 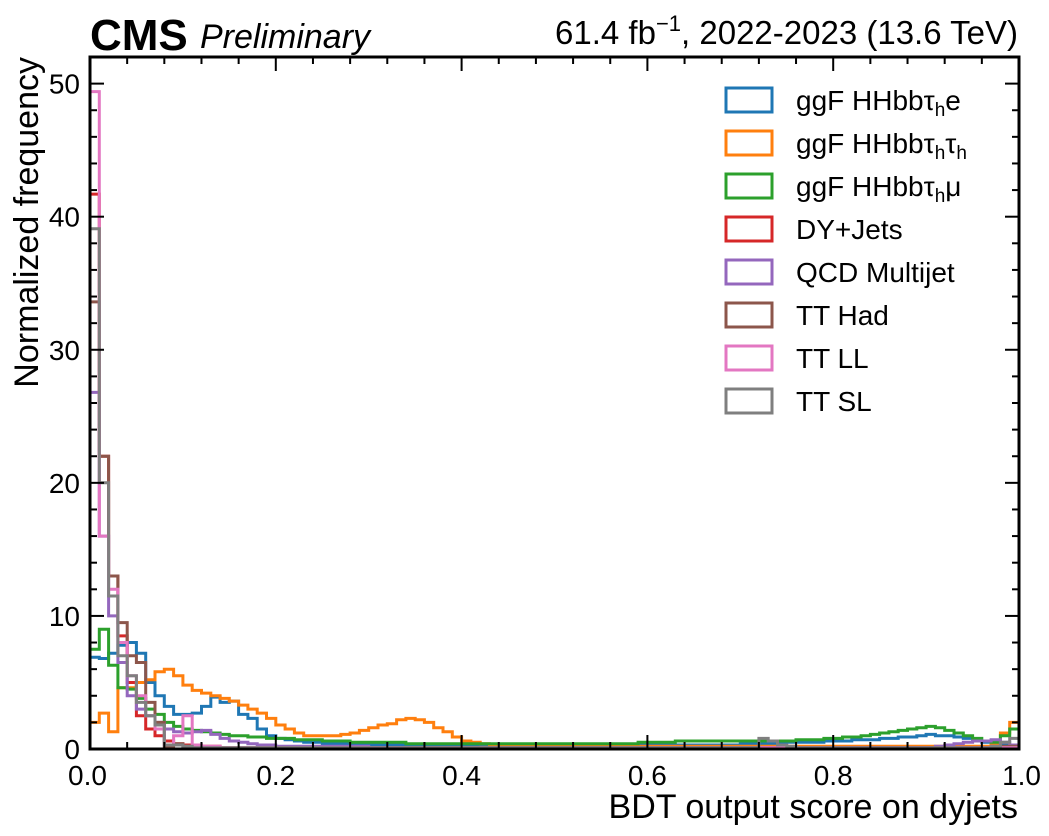 I want to click on legend-label: QCD Multijet, so click(x=875, y=272).